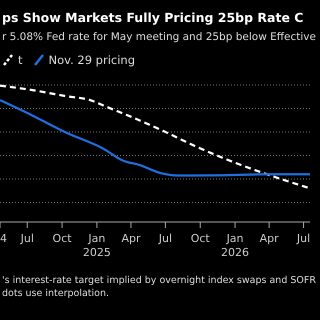 Image resolution: width=320 pixels, height=320 pixels. Describe the element at coordinates (153, 17) in the screenshot. I see `chart-title: ps Show Markets Fully Pricing 25bp Rate C` at that location.